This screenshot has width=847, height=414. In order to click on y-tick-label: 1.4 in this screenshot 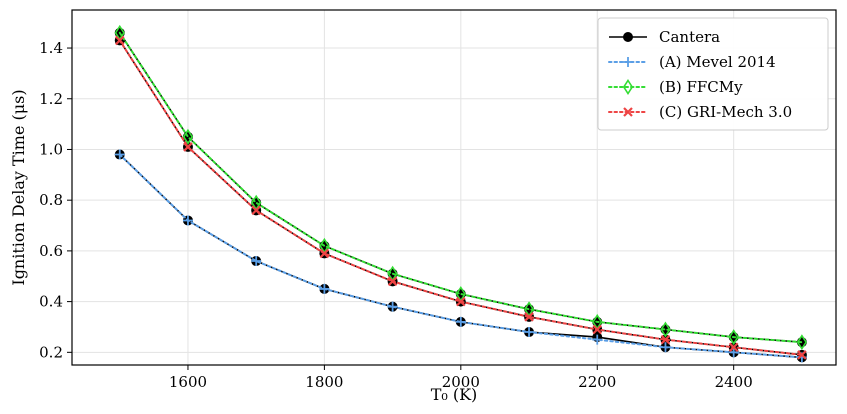, I will do `click(51, 48)`.